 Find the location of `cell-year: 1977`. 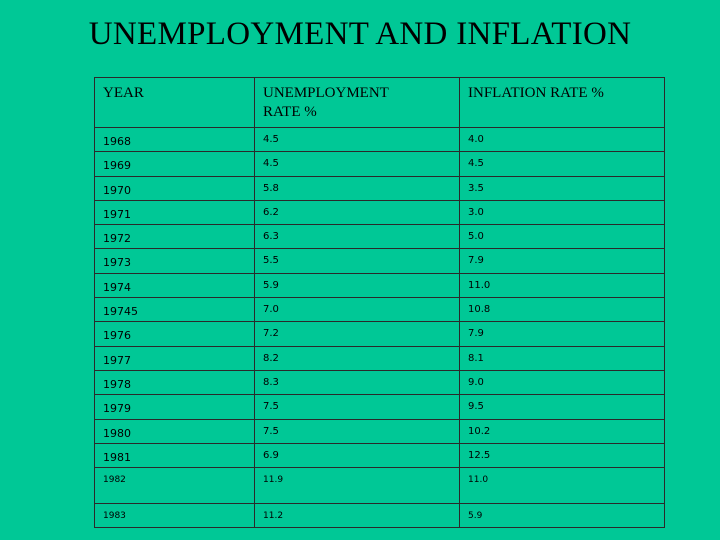

cell-year: 1977 is located at coordinates (174, 358).